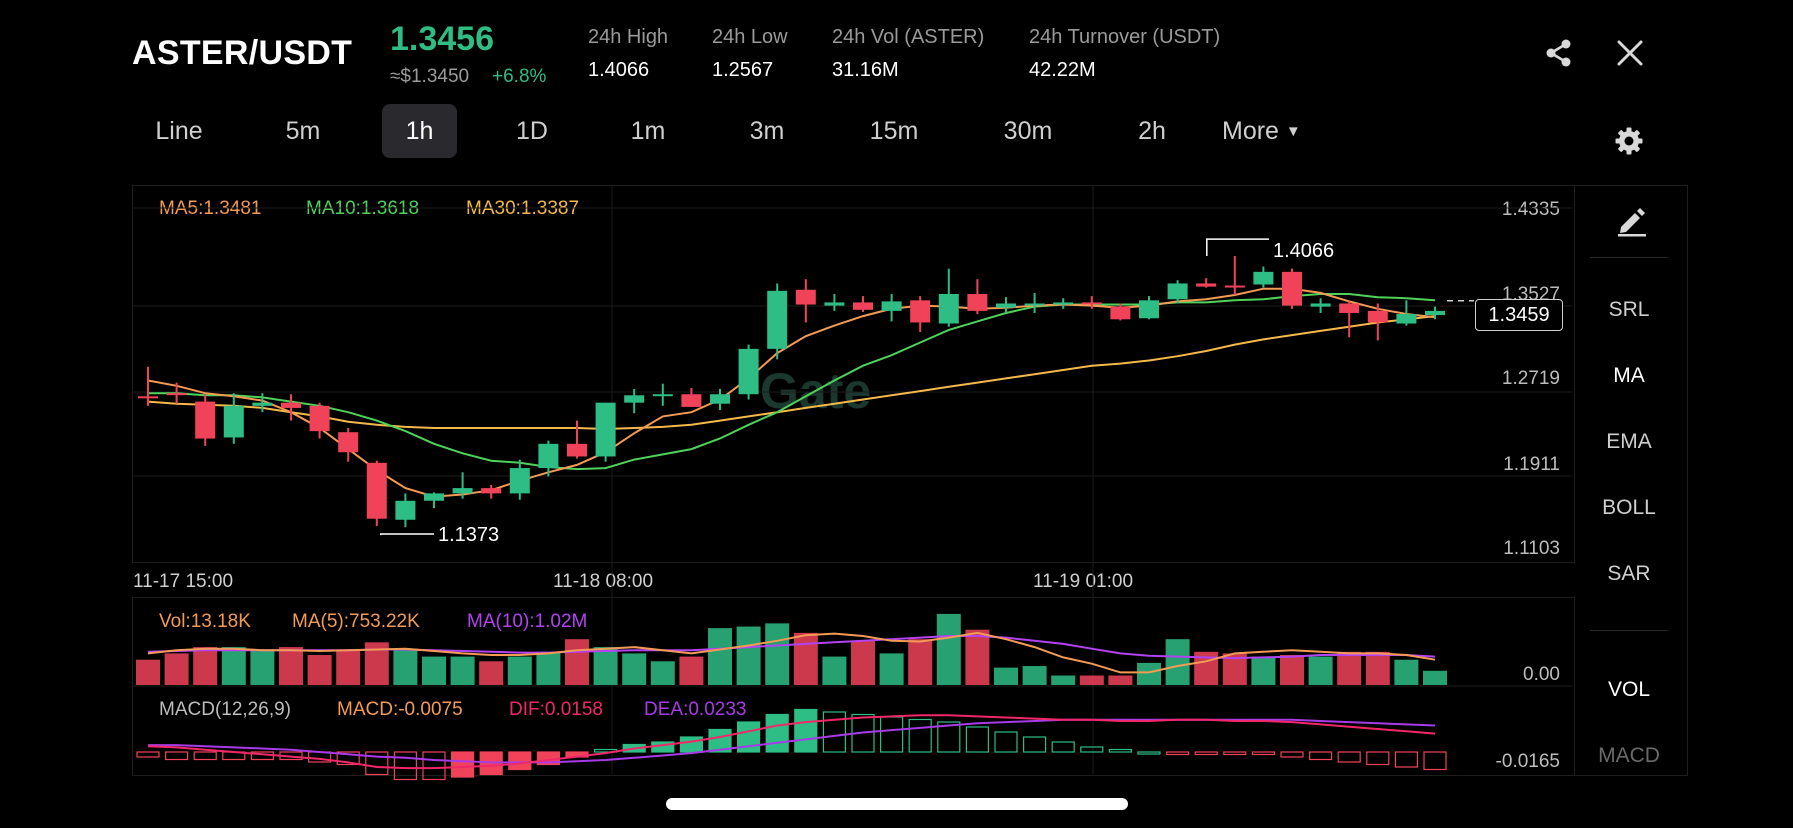  Describe the element at coordinates (1631, 220) in the screenshot. I see `pencil-icon` at that location.